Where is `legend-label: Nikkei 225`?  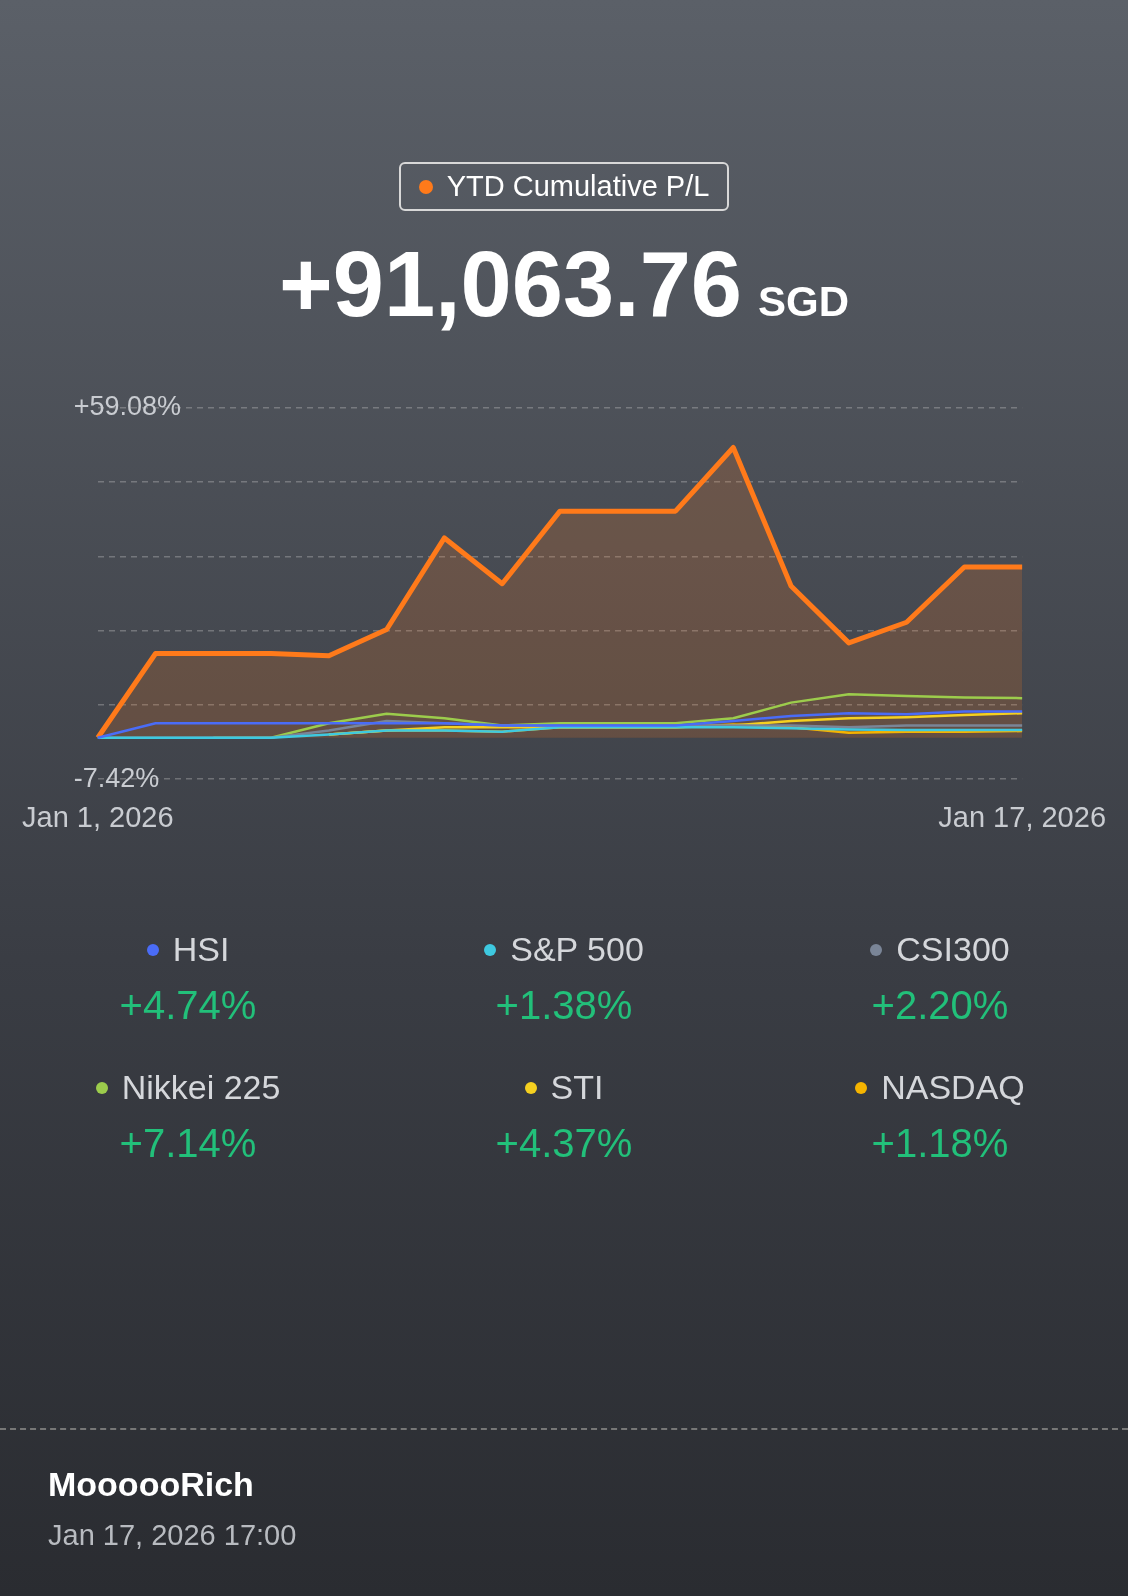
legend-label: Nikkei 225 is located at coordinates (201, 1087).